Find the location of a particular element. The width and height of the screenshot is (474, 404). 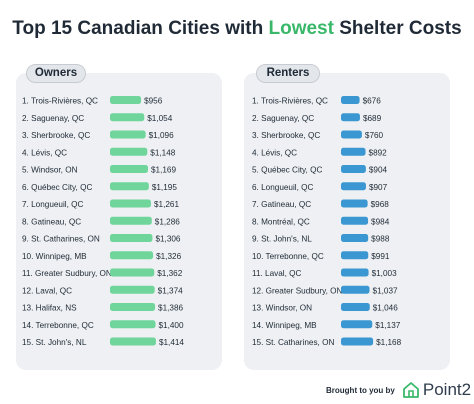

title-prefix: Top 15 Canadian Cities with is located at coordinates (140, 28).